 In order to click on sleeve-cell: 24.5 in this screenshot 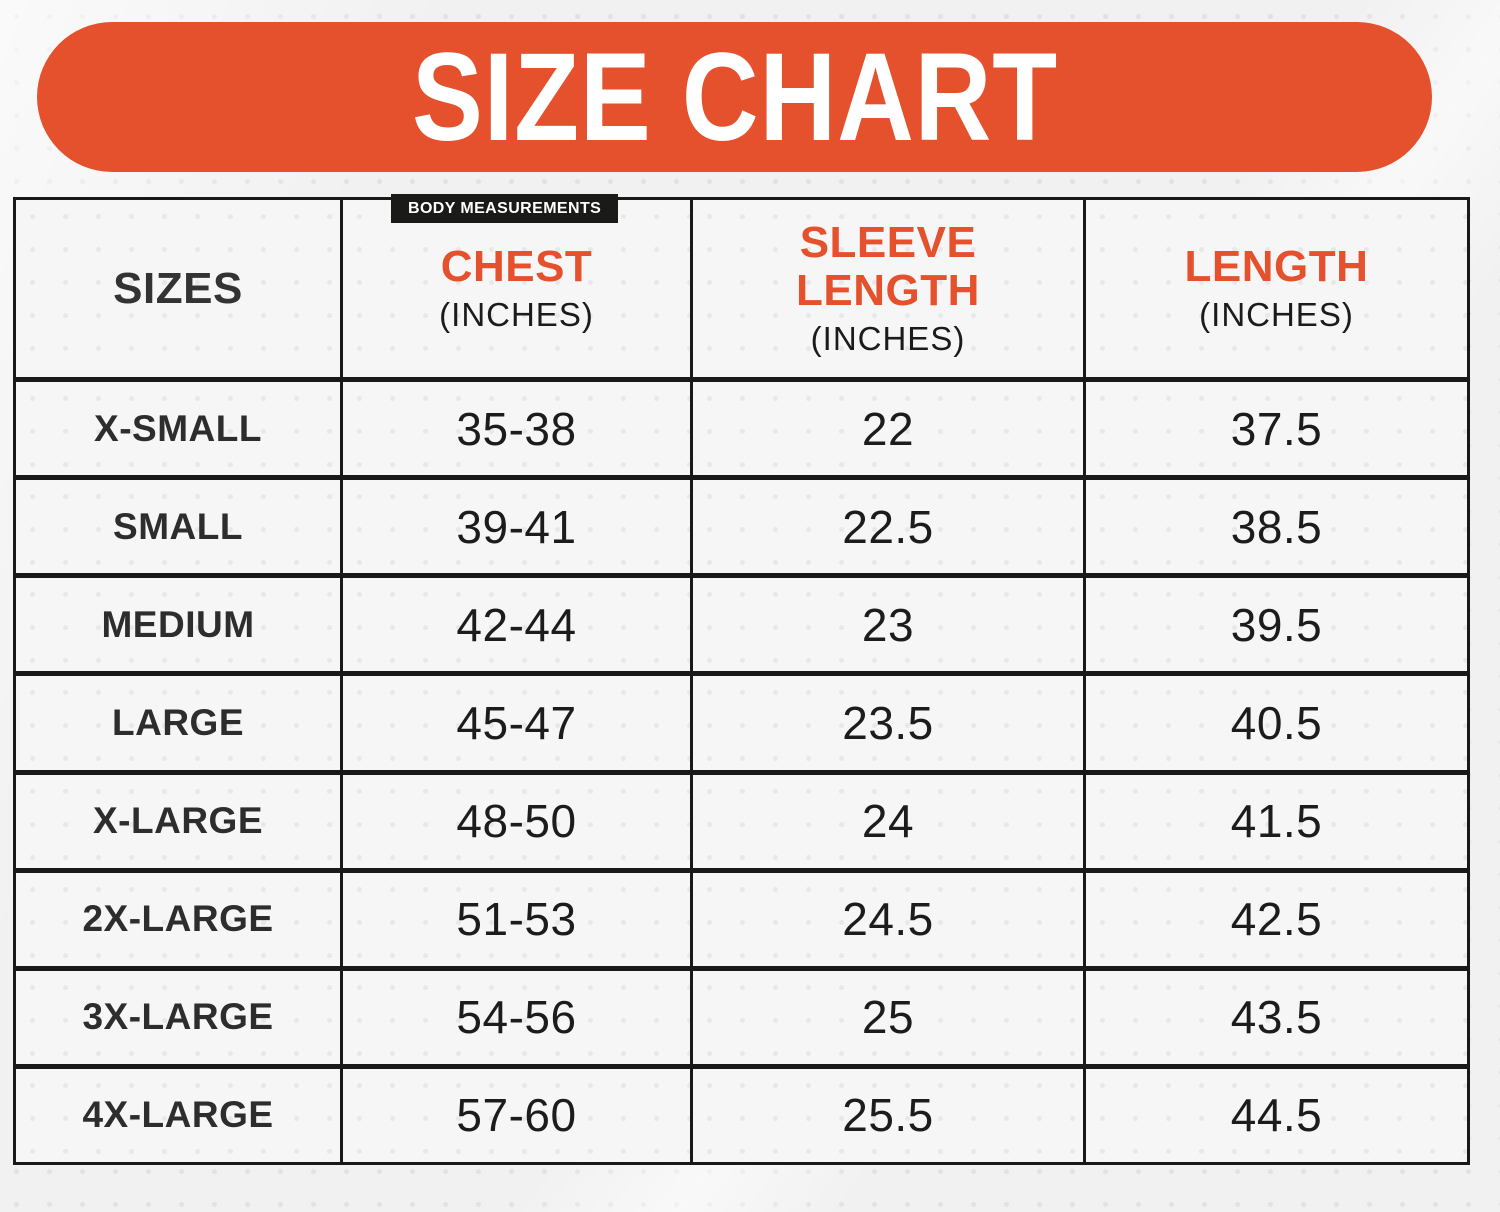, I will do `click(888, 919)`.